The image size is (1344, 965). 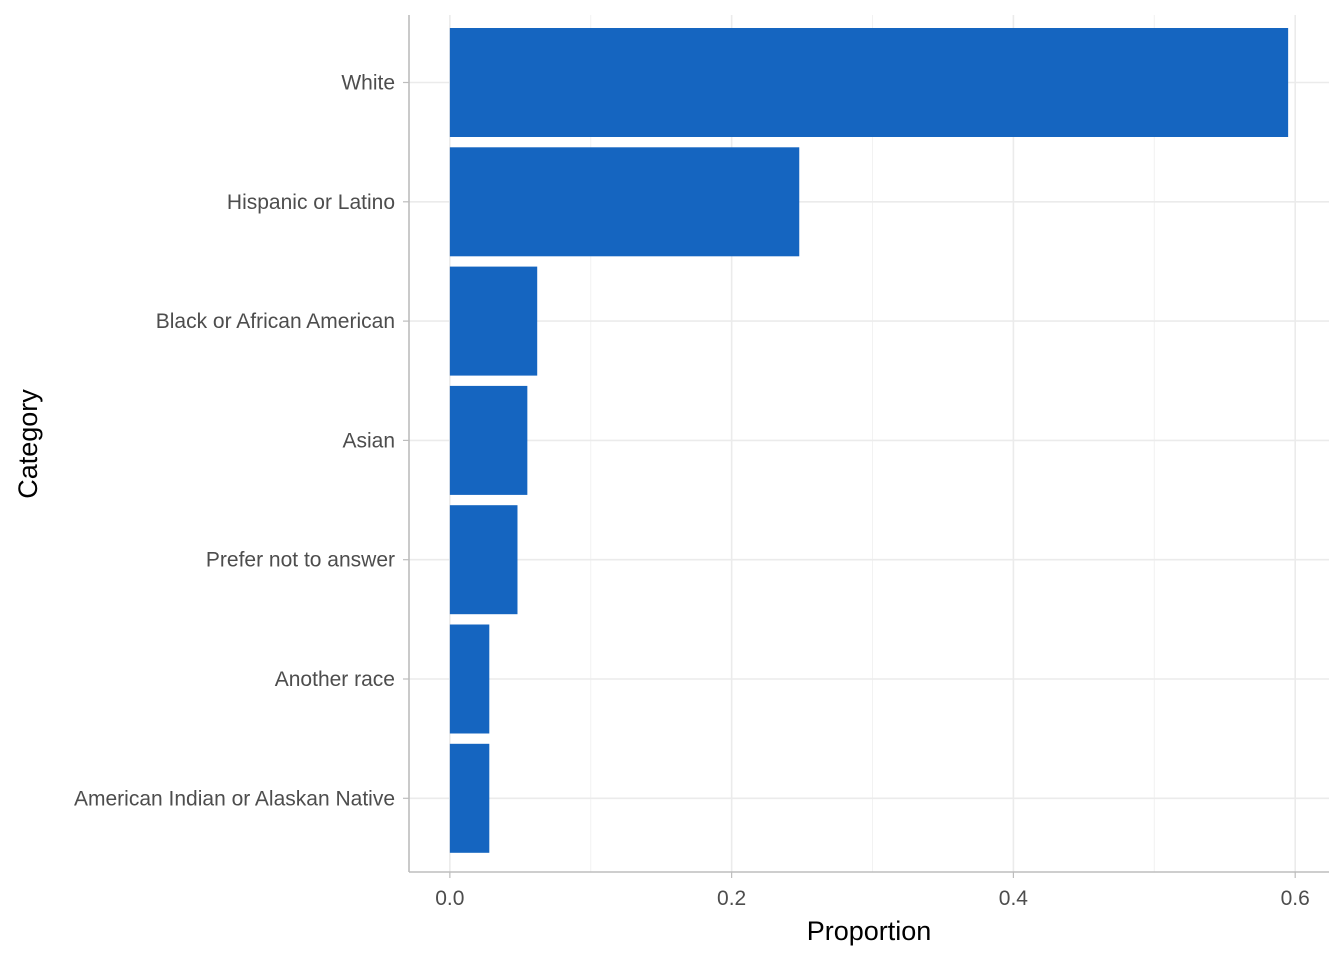 I want to click on bar: Hispanic or Latino: 0.248, so click(x=624, y=202).